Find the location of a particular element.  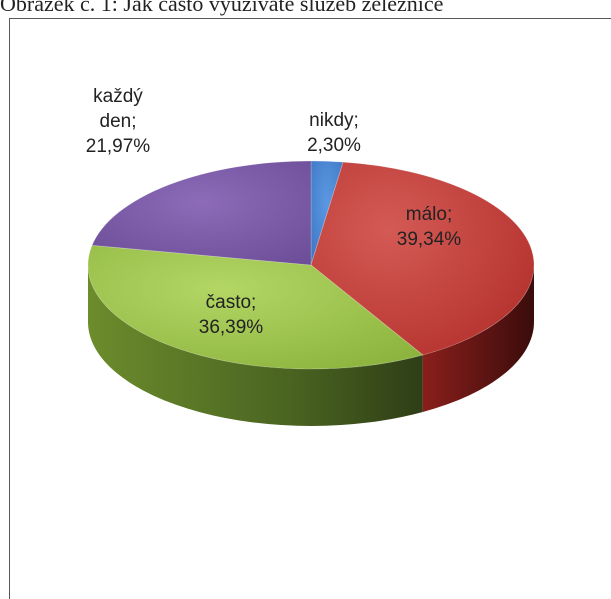

slice-casto is located at coordinates (255, 307).